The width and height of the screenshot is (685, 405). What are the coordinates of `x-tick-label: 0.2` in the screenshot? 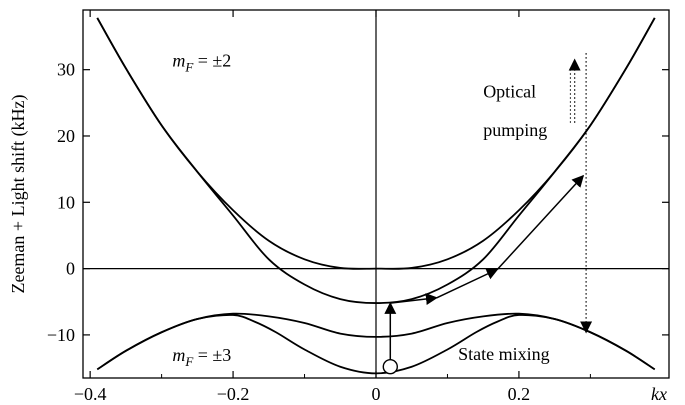 It's located at (519, 394).